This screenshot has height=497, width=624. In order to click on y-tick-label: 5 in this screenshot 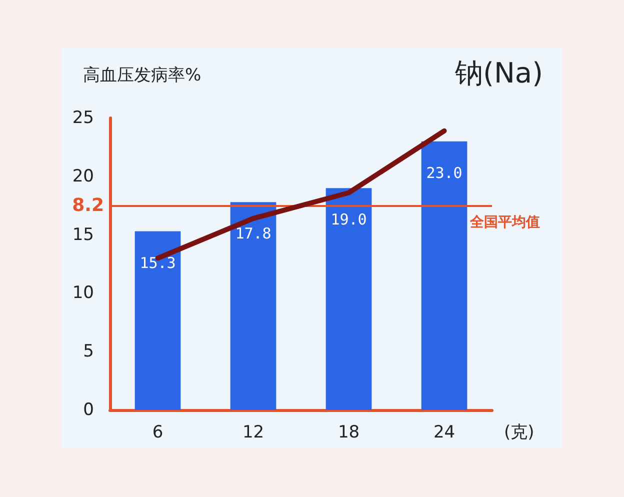, I will do `click(88, 352)`.